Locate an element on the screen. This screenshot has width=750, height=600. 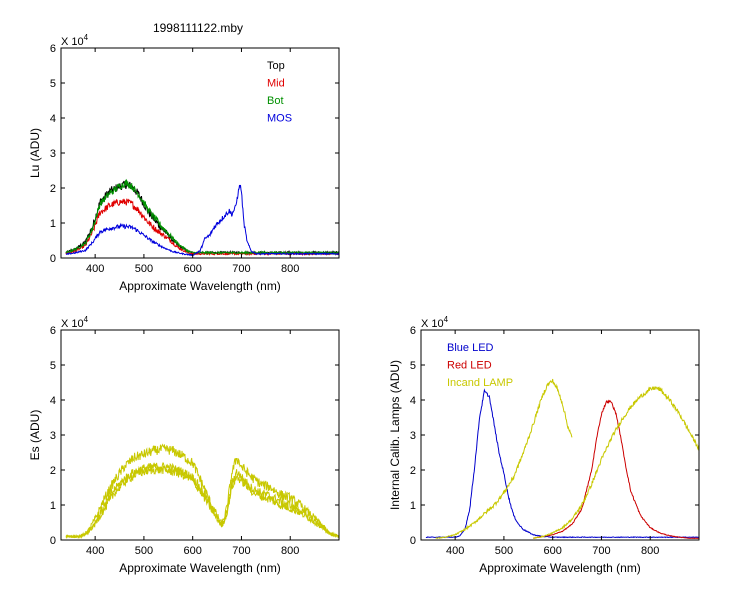
lamps-y-tick-label: 3 is located at coordinates (413, 436).